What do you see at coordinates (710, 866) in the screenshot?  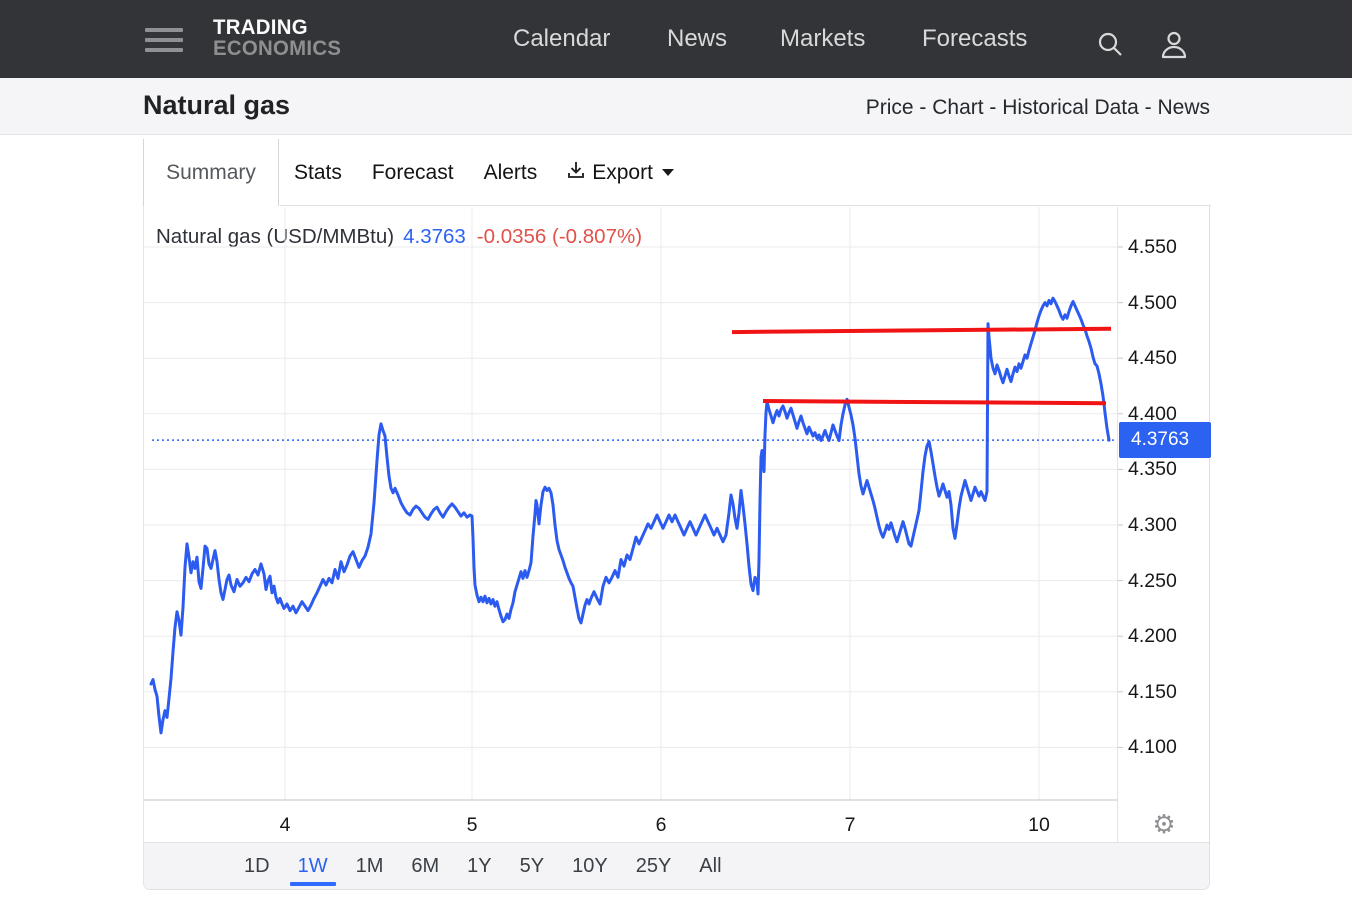 I see `range-option-all: All` at bounding box center [710, 866].